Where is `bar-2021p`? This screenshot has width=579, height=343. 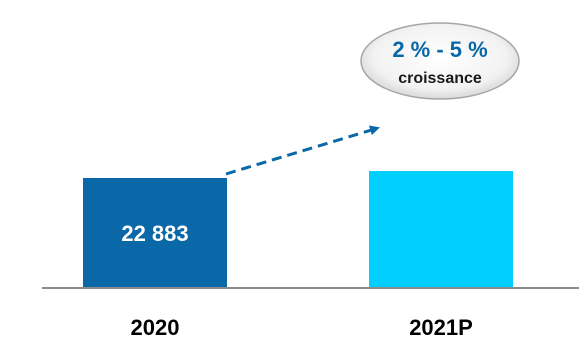
bar-2021p is located at coordinates (441, 229).